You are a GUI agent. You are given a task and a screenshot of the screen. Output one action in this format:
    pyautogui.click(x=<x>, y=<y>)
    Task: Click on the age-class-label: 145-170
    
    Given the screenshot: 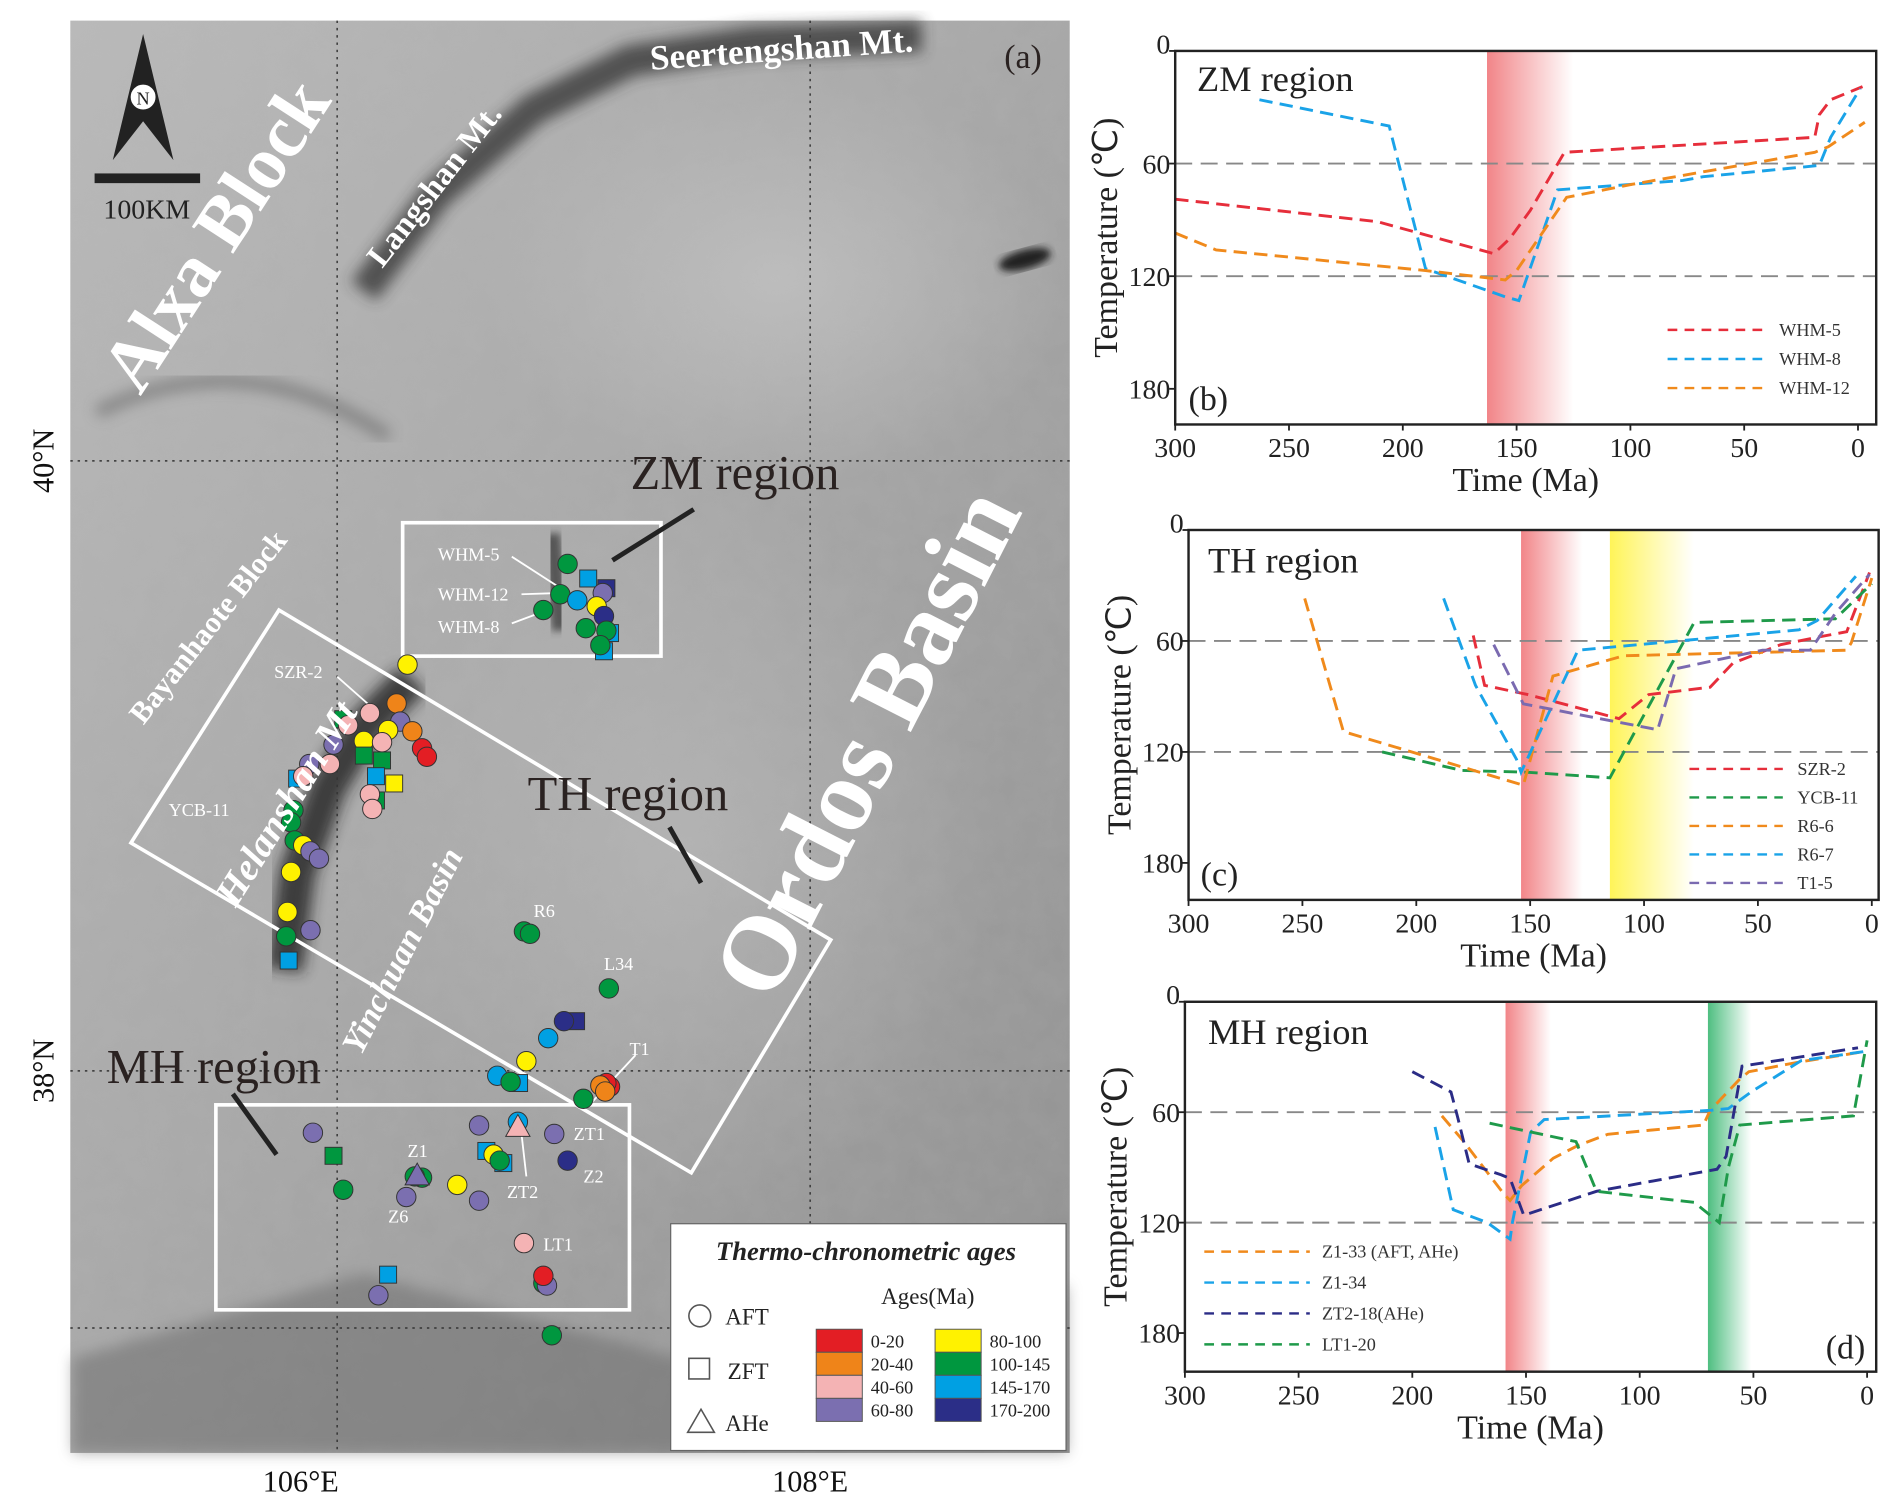 What is the action you would take?
    pyautogui.click(x=1020, y=1388)
    